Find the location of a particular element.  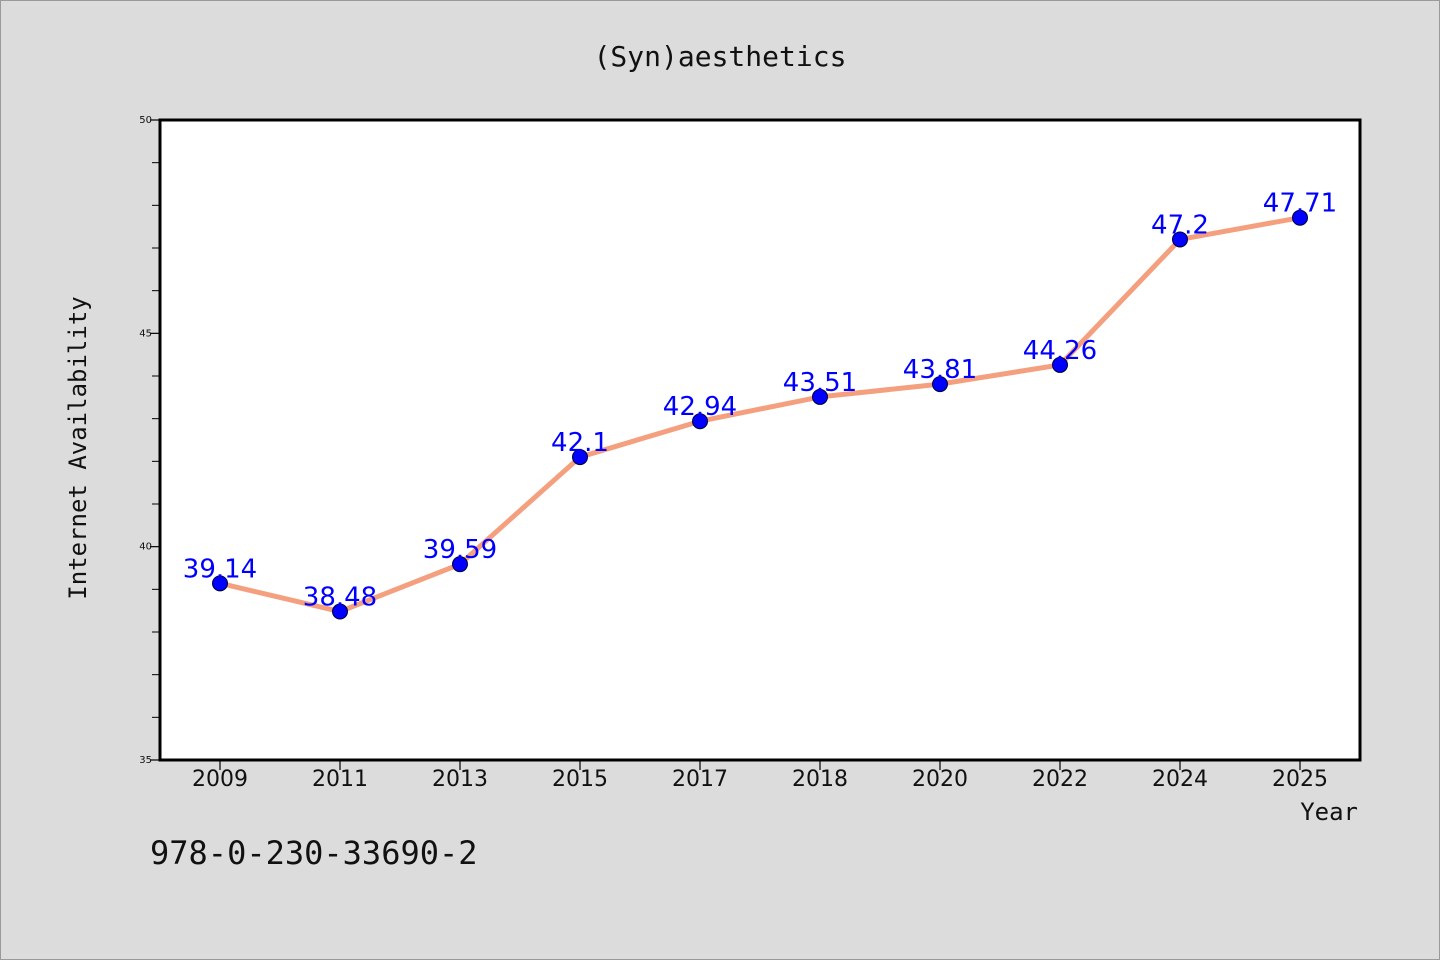

x-tick-label: 2017 is located at coordinates (700, 779).